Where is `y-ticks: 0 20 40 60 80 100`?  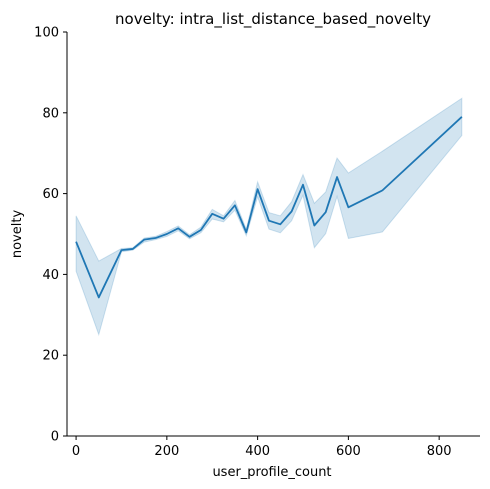 y-ticks: 0 20 40 60 80 100 is located at coordinates (50, 235).